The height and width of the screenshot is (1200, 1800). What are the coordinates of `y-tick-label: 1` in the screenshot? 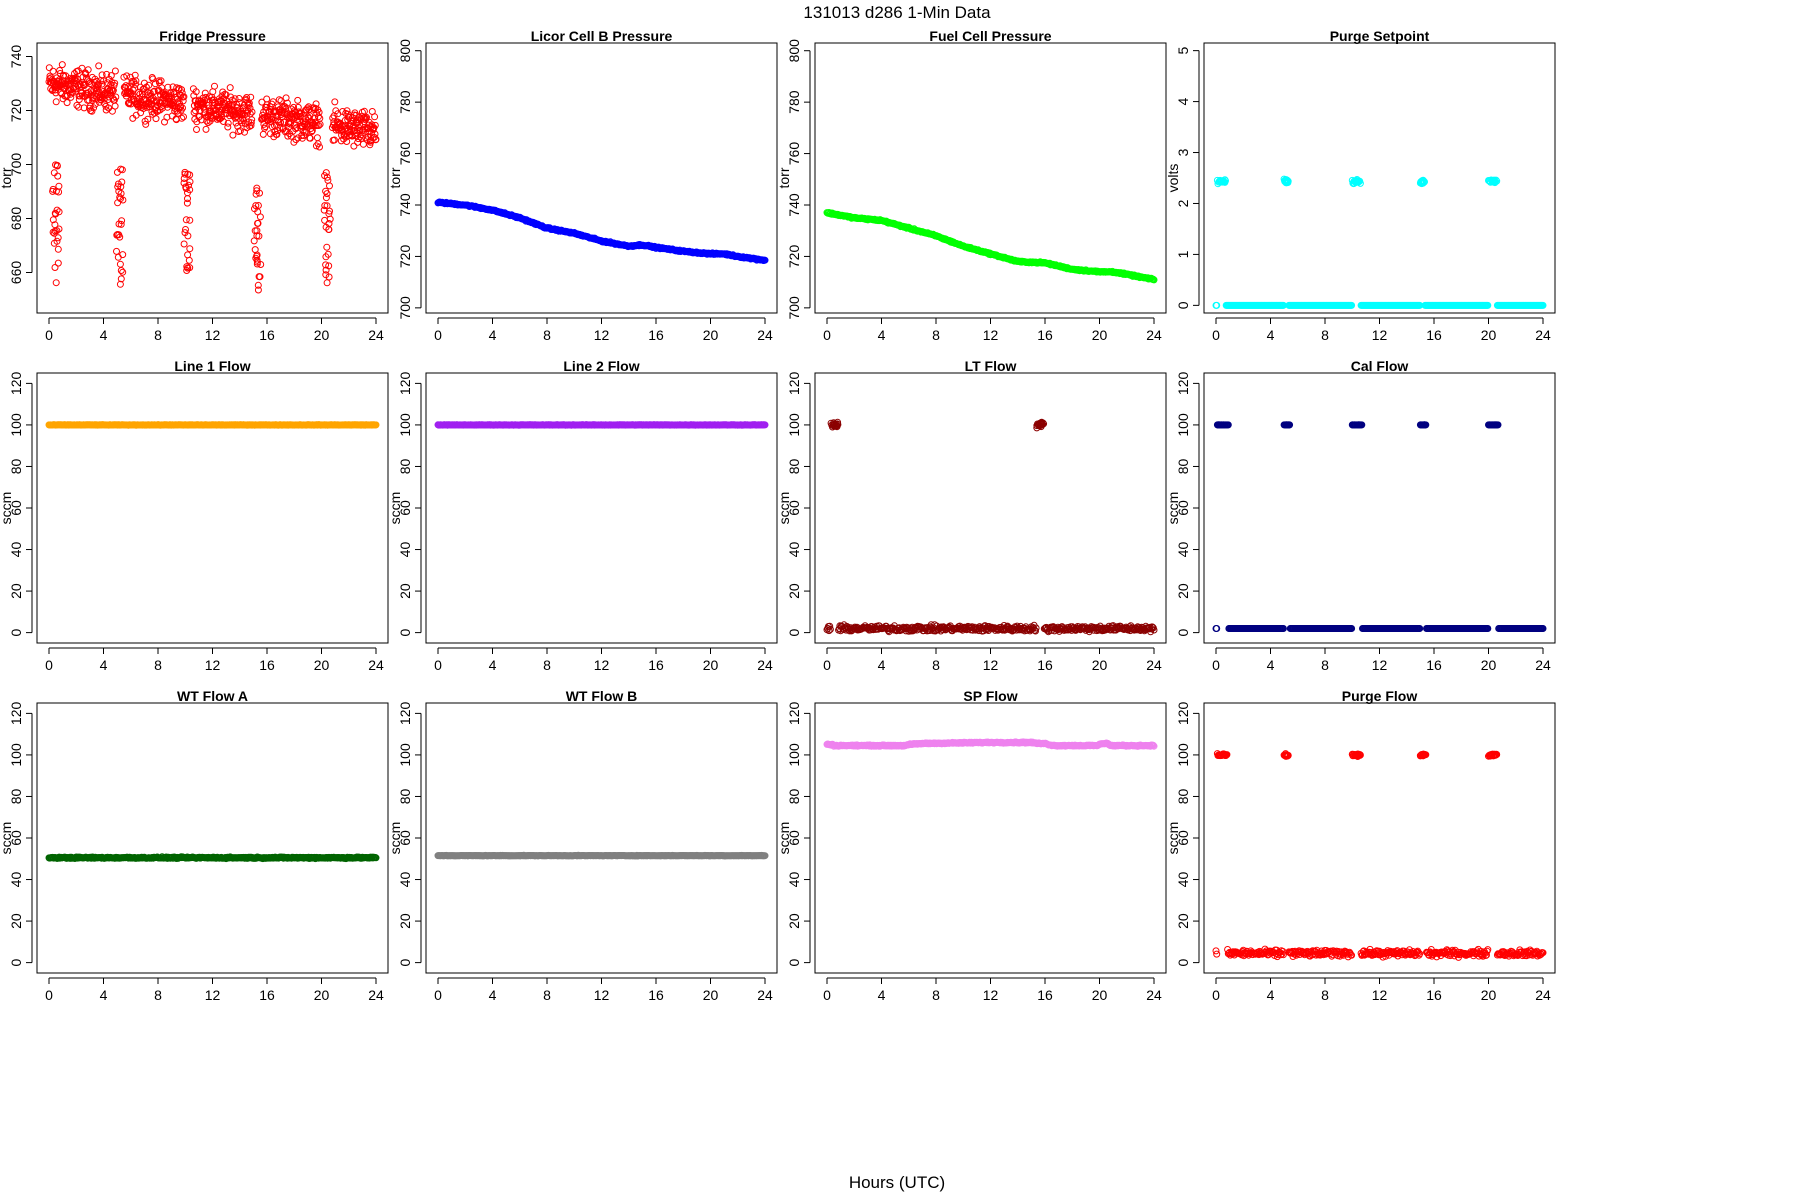 It's located at (1183, 254).